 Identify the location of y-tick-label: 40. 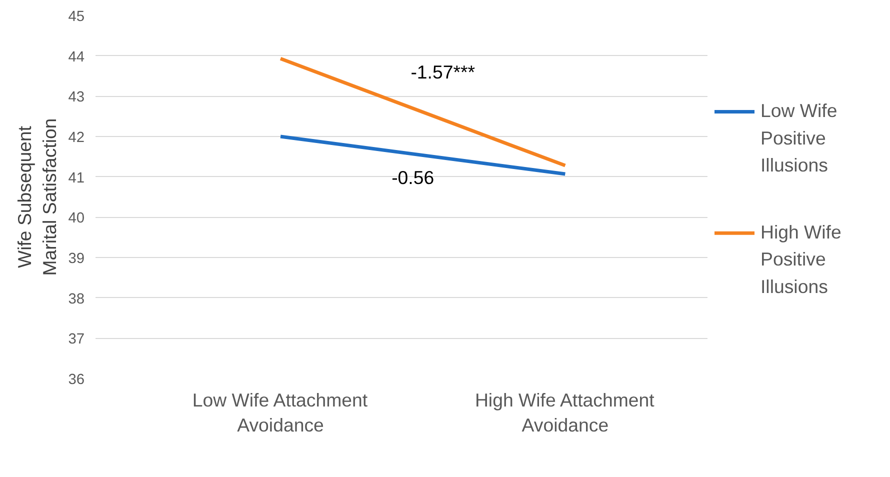
(76, 218).